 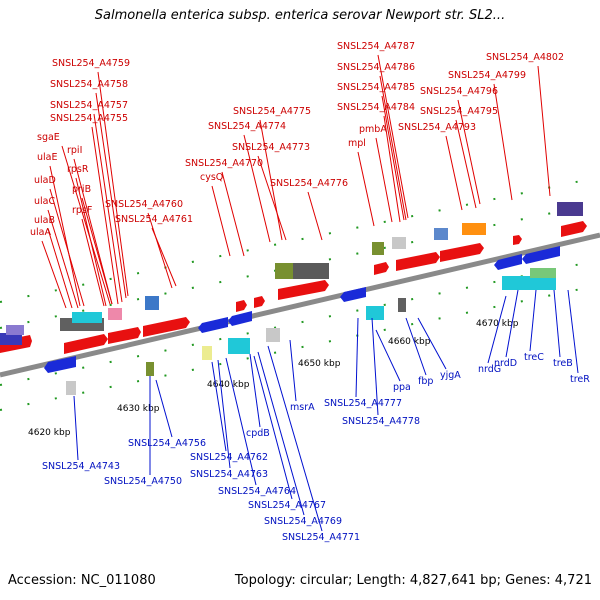 What do you see at coordinates (505, 363) in the screenshot?
I see `gene-label-reverse: nrdD` at bounding box center [505, 363].